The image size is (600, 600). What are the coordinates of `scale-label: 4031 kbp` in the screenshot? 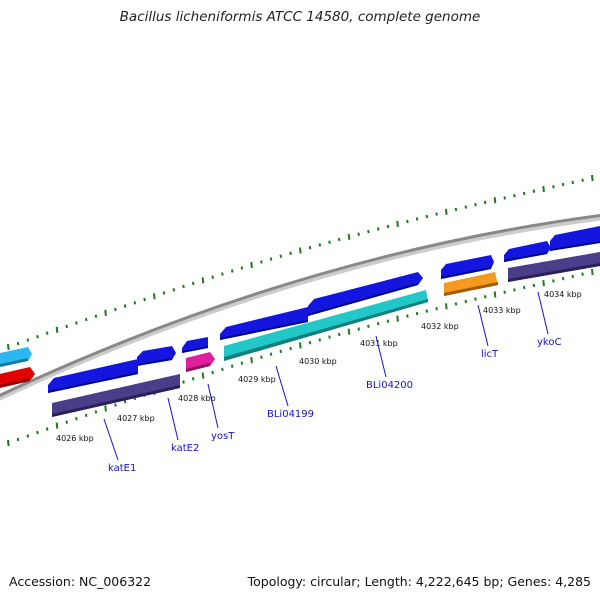 It's located at (379, 343).